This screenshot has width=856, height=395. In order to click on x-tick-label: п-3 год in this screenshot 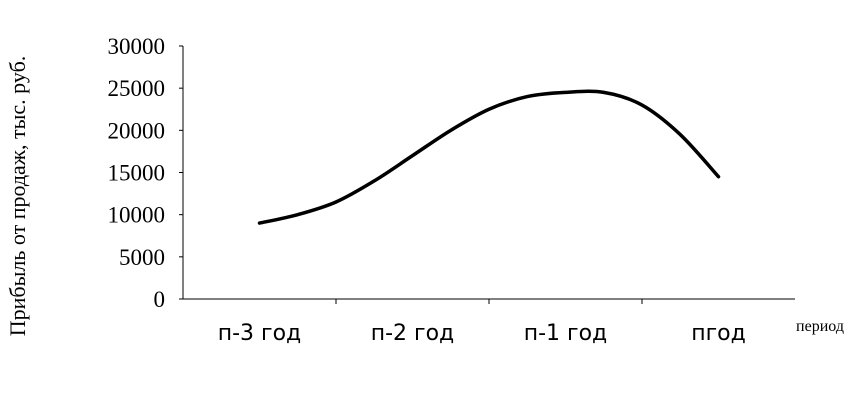, I will do `click(260, 333)`.